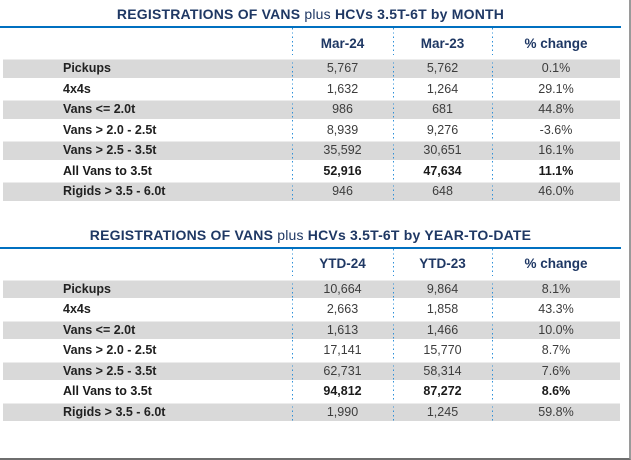 This screenshot has height=460, width=631. What do you see at coordinates (556, 88) in the screenshot?
I see `row-value-change: 29.1%` at bounding box center [556, 88].